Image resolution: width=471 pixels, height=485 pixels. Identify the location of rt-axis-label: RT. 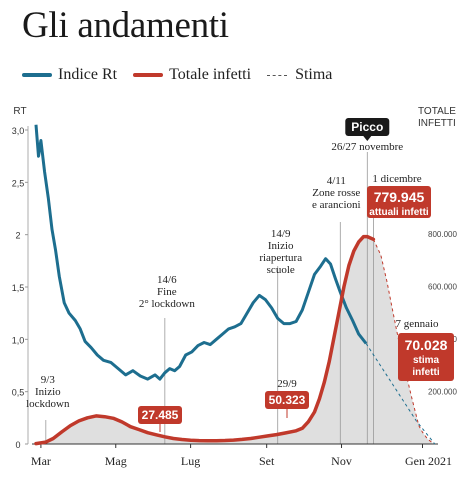
(19, 111).